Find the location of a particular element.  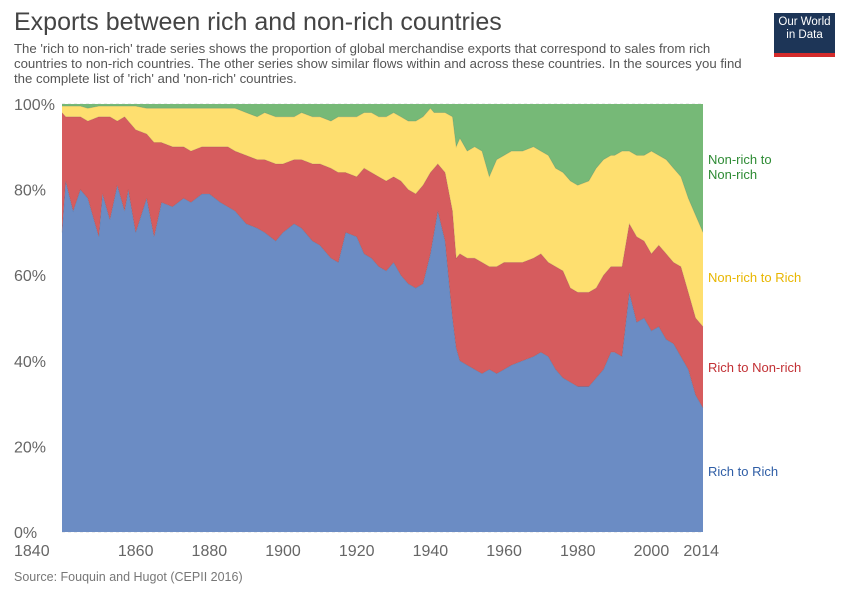

series-label-non-rich-to-non-rich: Non-rich to Non-rich is located at coordinates (740, 167).